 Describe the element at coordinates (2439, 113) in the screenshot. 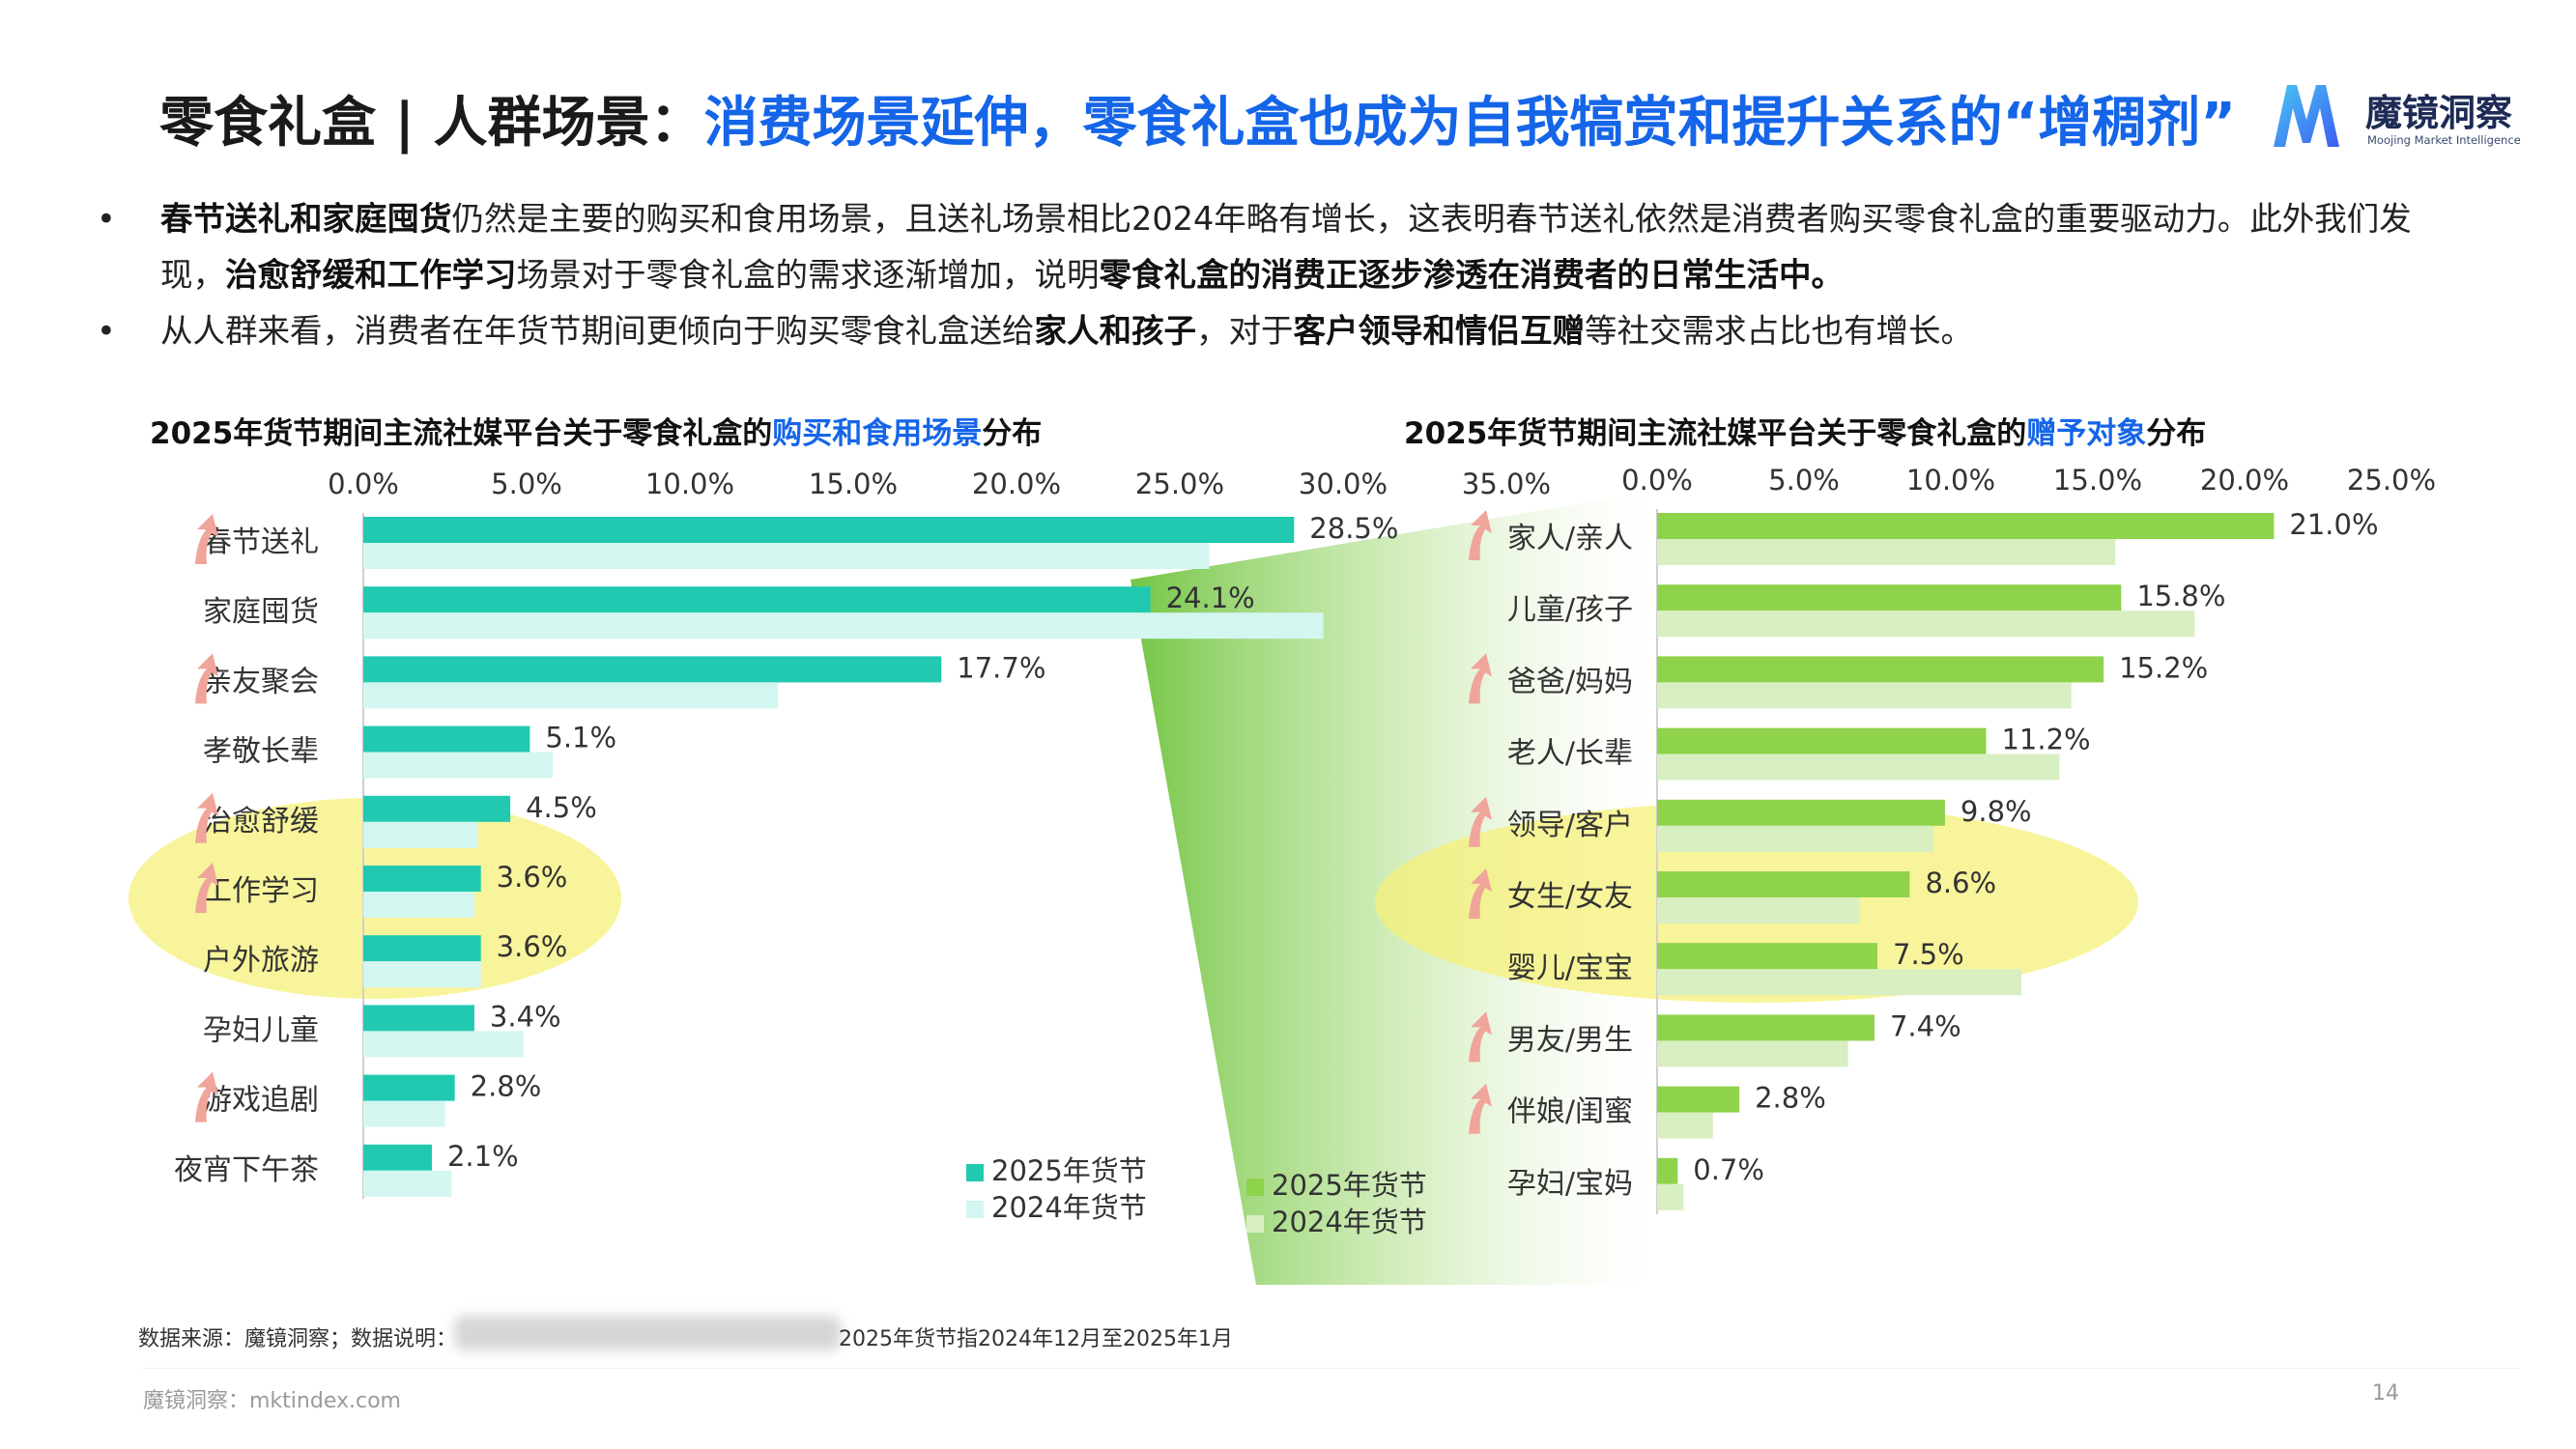

I see `logo-name: 魔镜洞察` at that location.